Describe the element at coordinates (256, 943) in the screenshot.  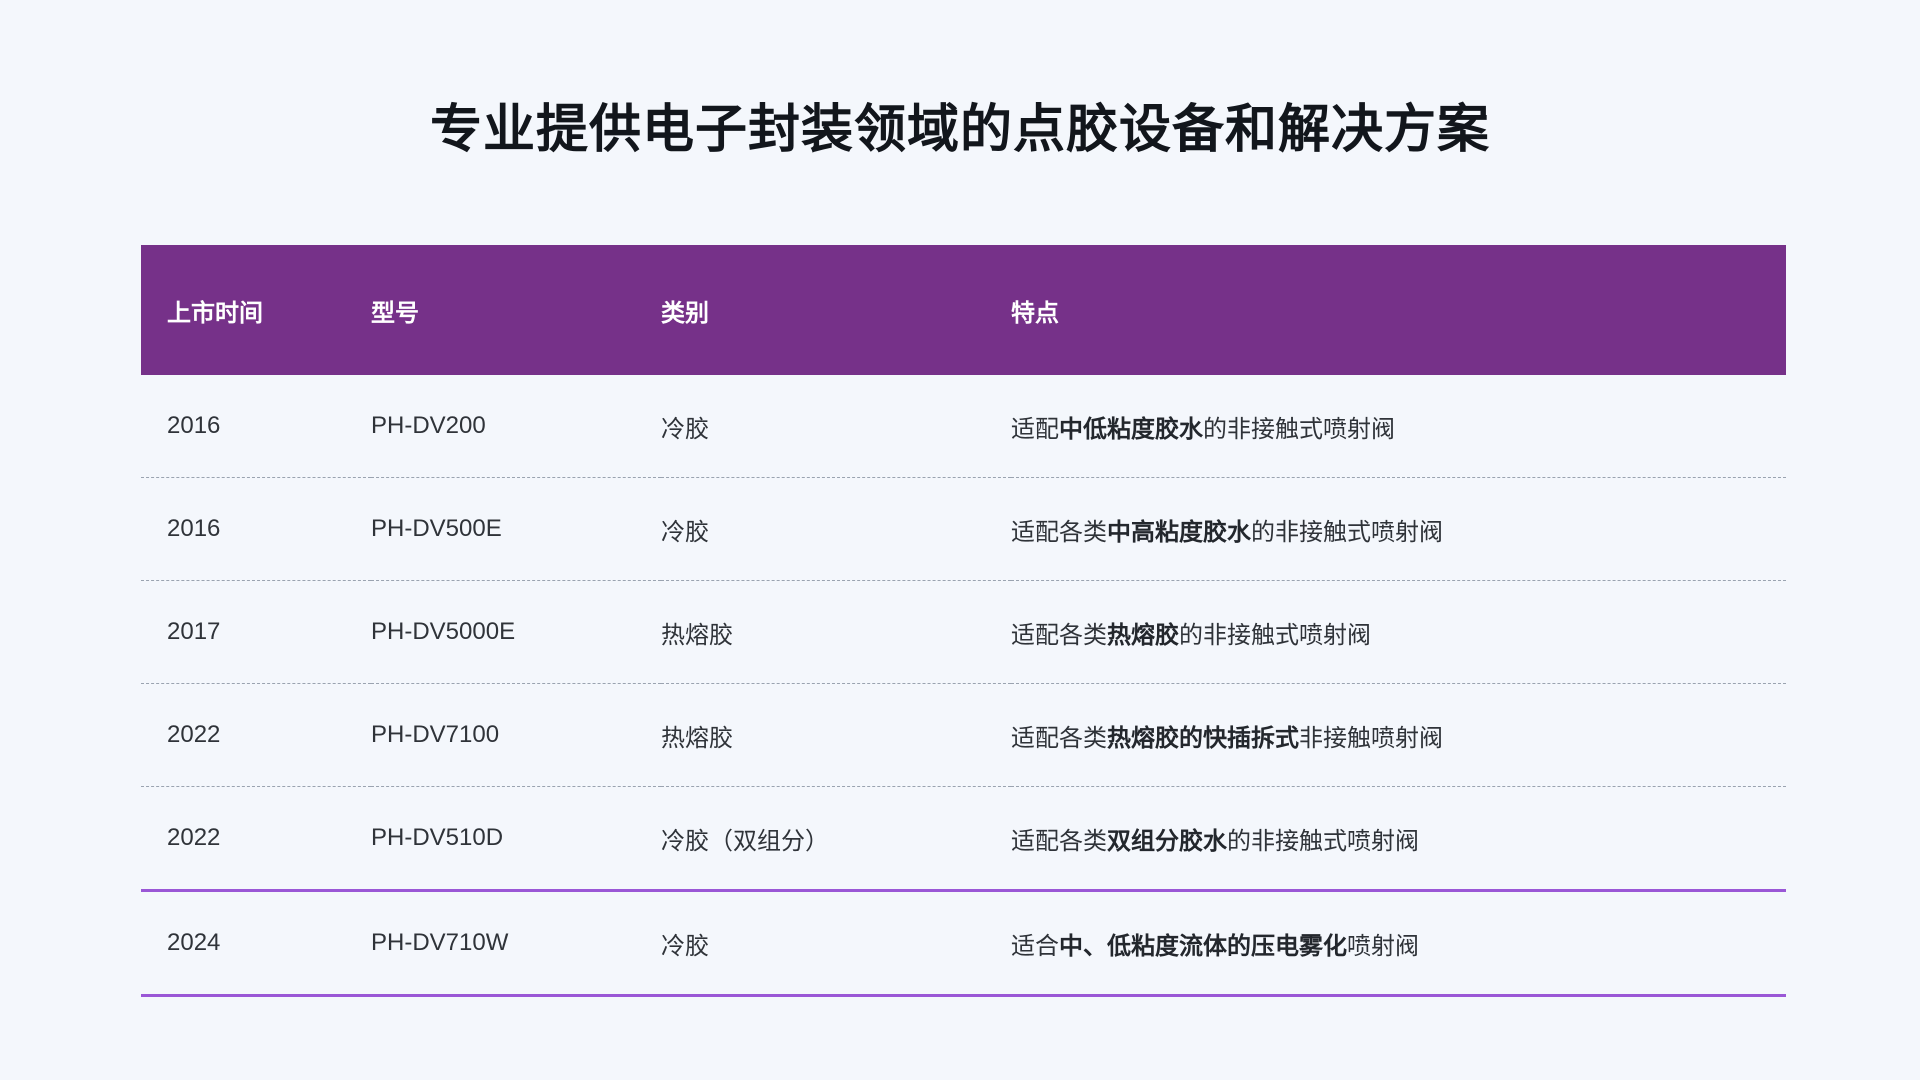
I see `cell-launch-year: 2024` at that location.